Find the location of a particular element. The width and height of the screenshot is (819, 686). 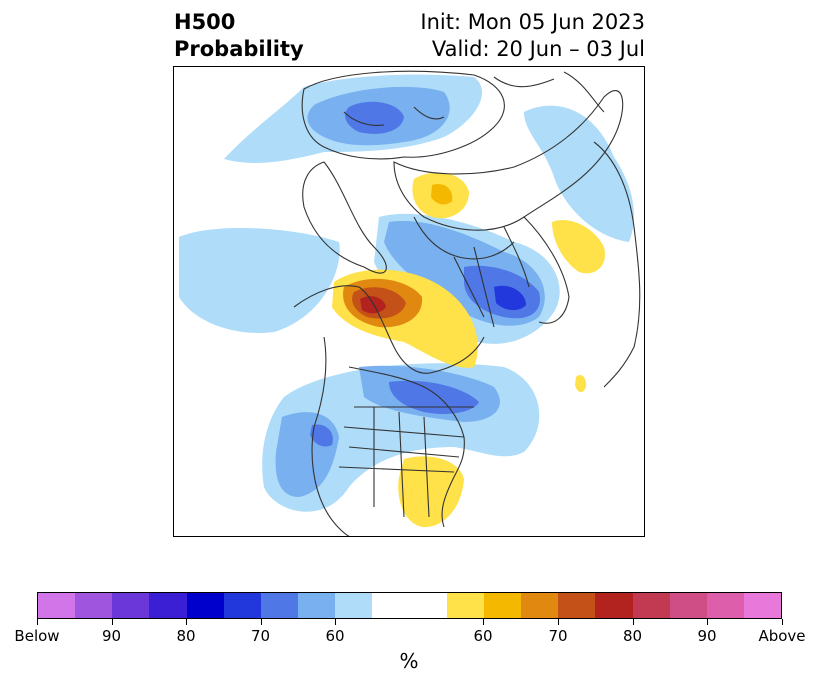

title-variable: H500 is located at coordinates (205, 22).